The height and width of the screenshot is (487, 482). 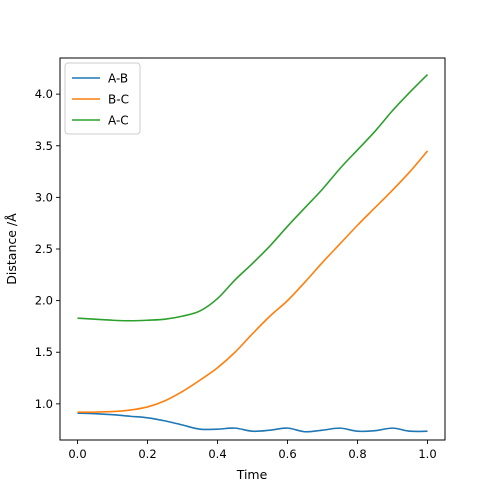 What do you see at coordinates (118, 100) in the screenshot?
I see `legend-label-b-c: B-C` at bounding box center [118, 100].